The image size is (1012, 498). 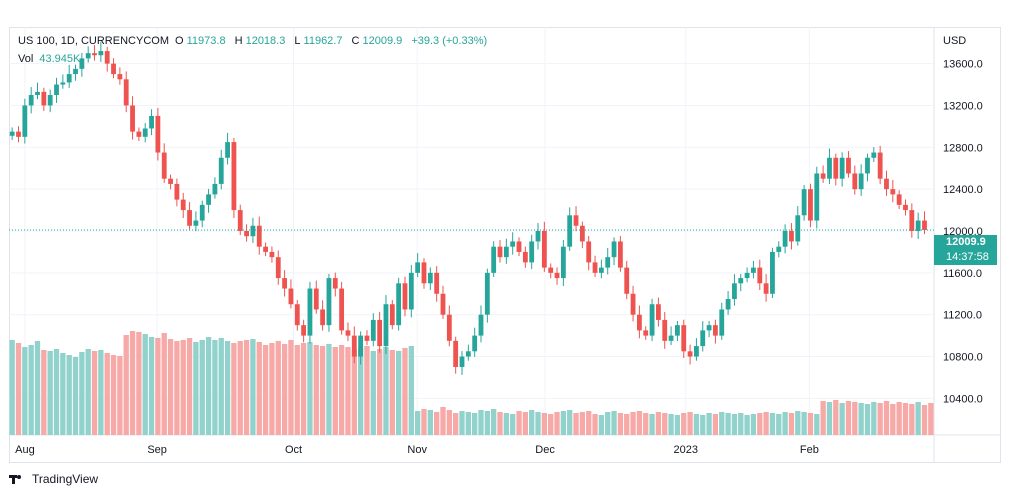 I want to click on y-tick-label: 12400.0, so click(x=963, y=190).